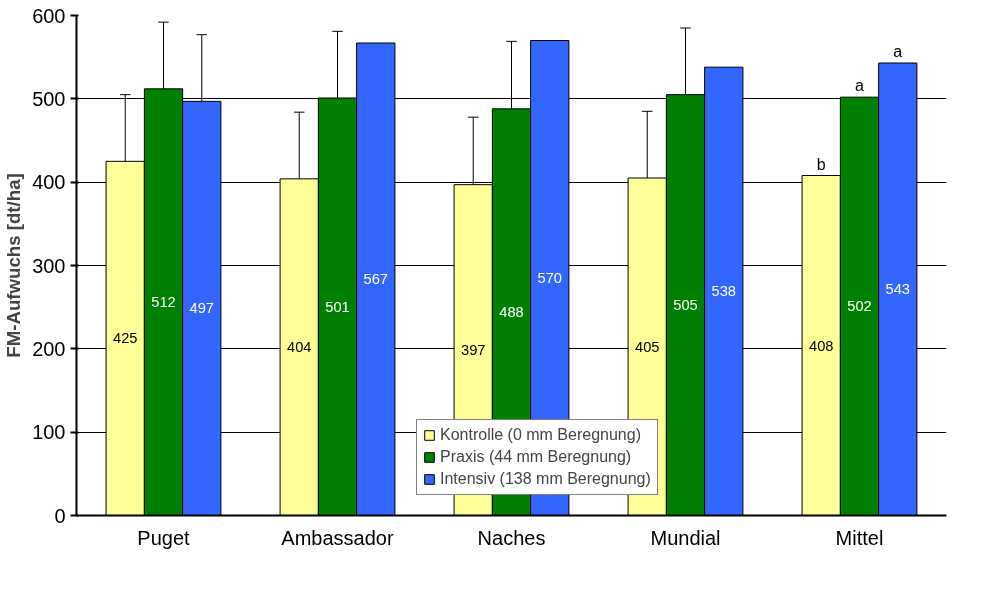  I want to click on x-tick-label: Puget, so click(164, 537).